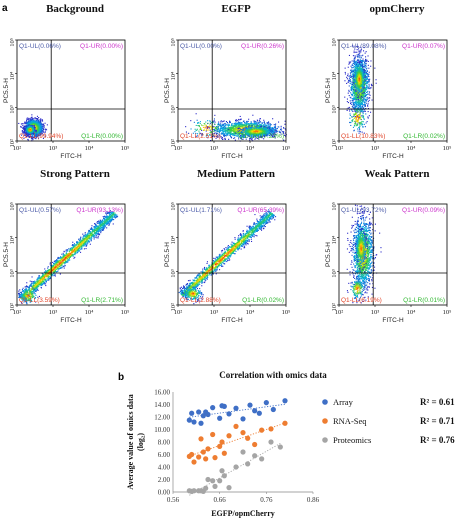 The width and height of the screenshot is (474, 522). What do you see at coordinates (266, 500) in the screenshot?
I see `x-tick-label: 0.76` at bounding box center [266, 500].